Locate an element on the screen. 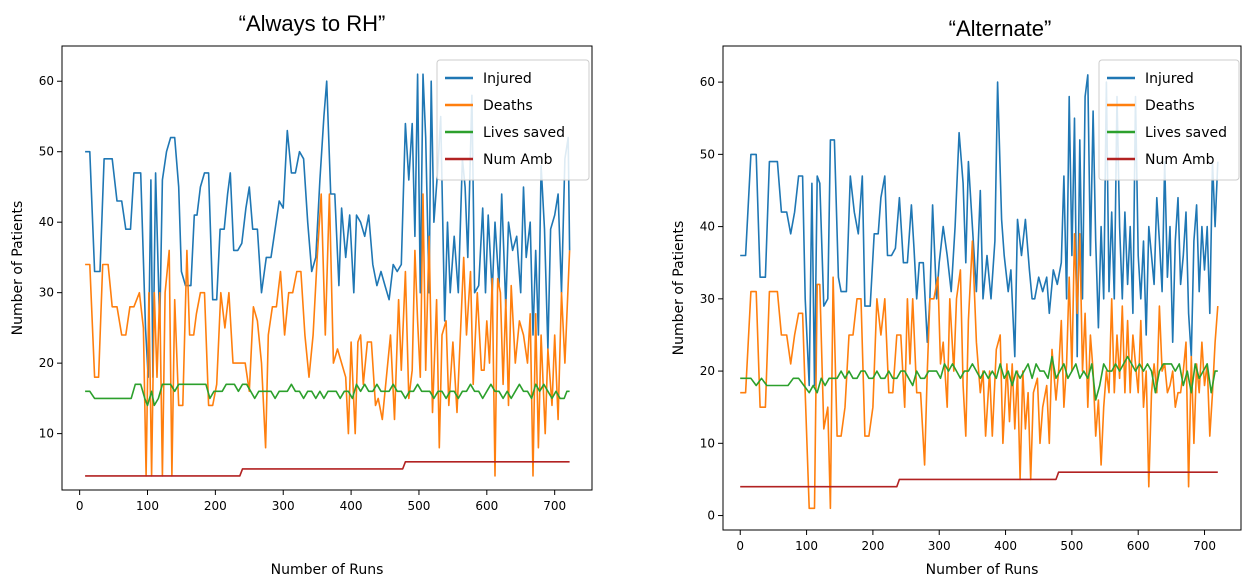  y-tick-label: 0 is located at coordinates (711, 516).